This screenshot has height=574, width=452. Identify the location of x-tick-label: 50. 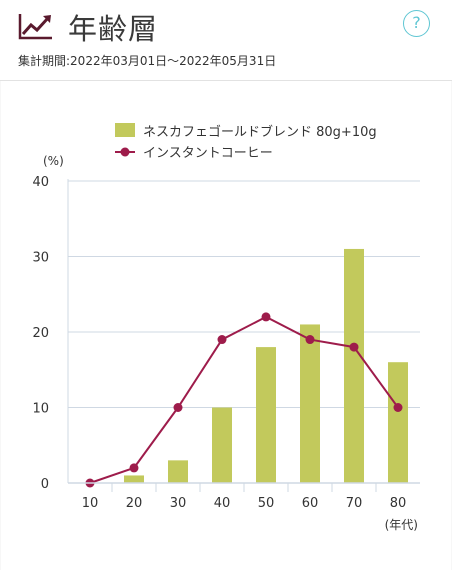
(266, 503).